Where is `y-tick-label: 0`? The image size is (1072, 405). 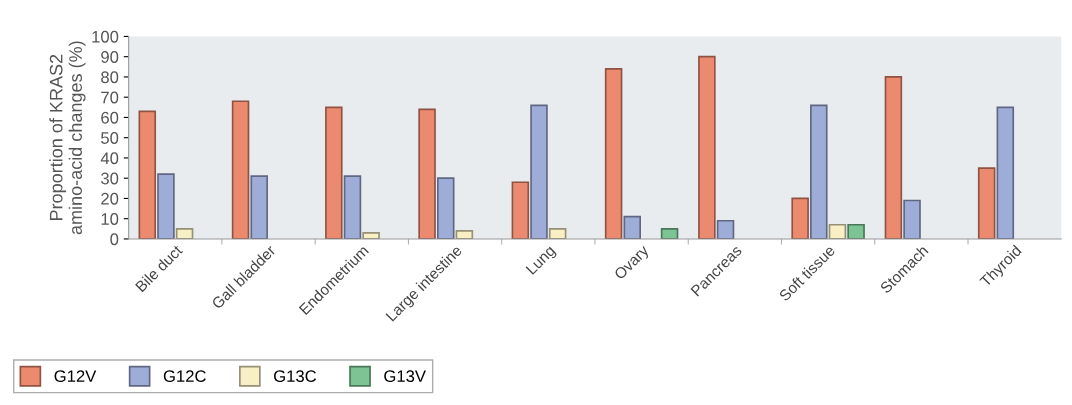 y-tick-label: 0 is located at coordinates (114, 239).